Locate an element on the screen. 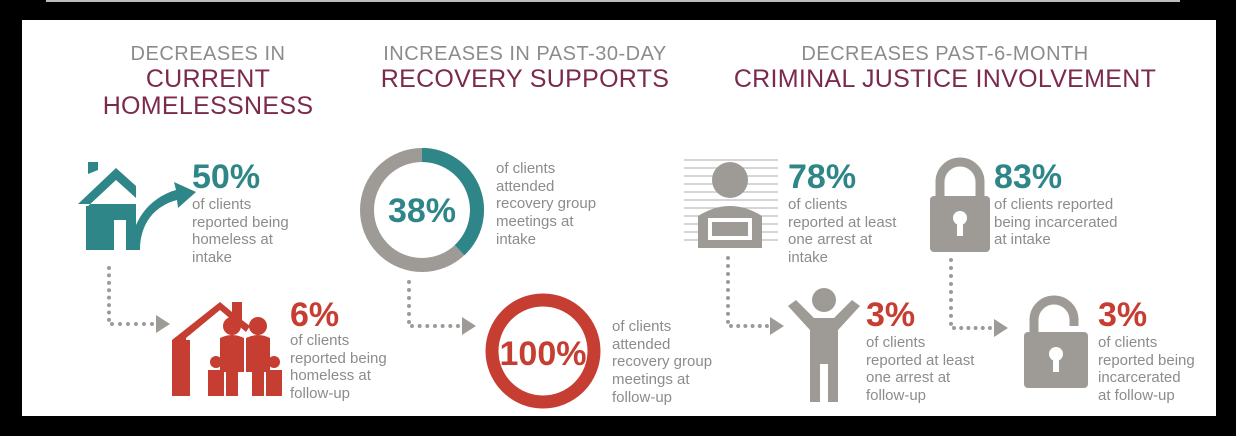 The width and height of the screenshot is (1236, 436). incarcerated-connector-horizontal is located at coordinates (972, 330).